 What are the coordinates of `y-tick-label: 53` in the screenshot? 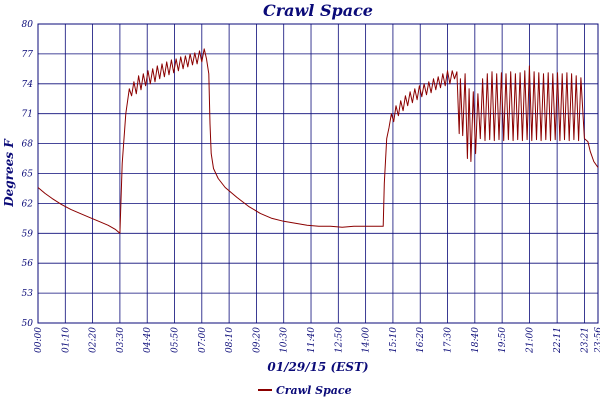 It's located at (28, 294).